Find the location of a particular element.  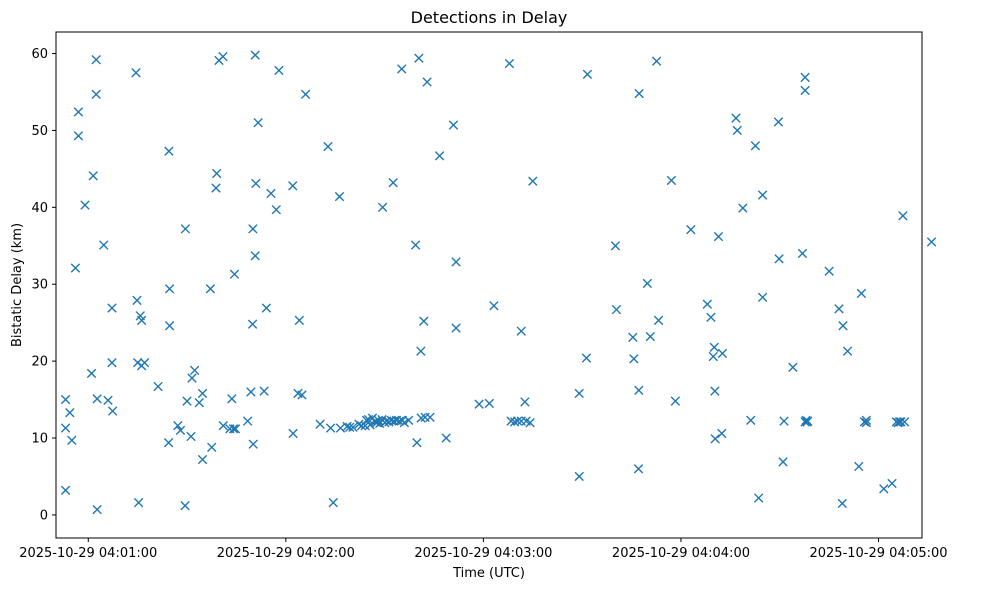

x-tick-label: 2025-10-29 04:02:00 is located at coordinates (286, 553).